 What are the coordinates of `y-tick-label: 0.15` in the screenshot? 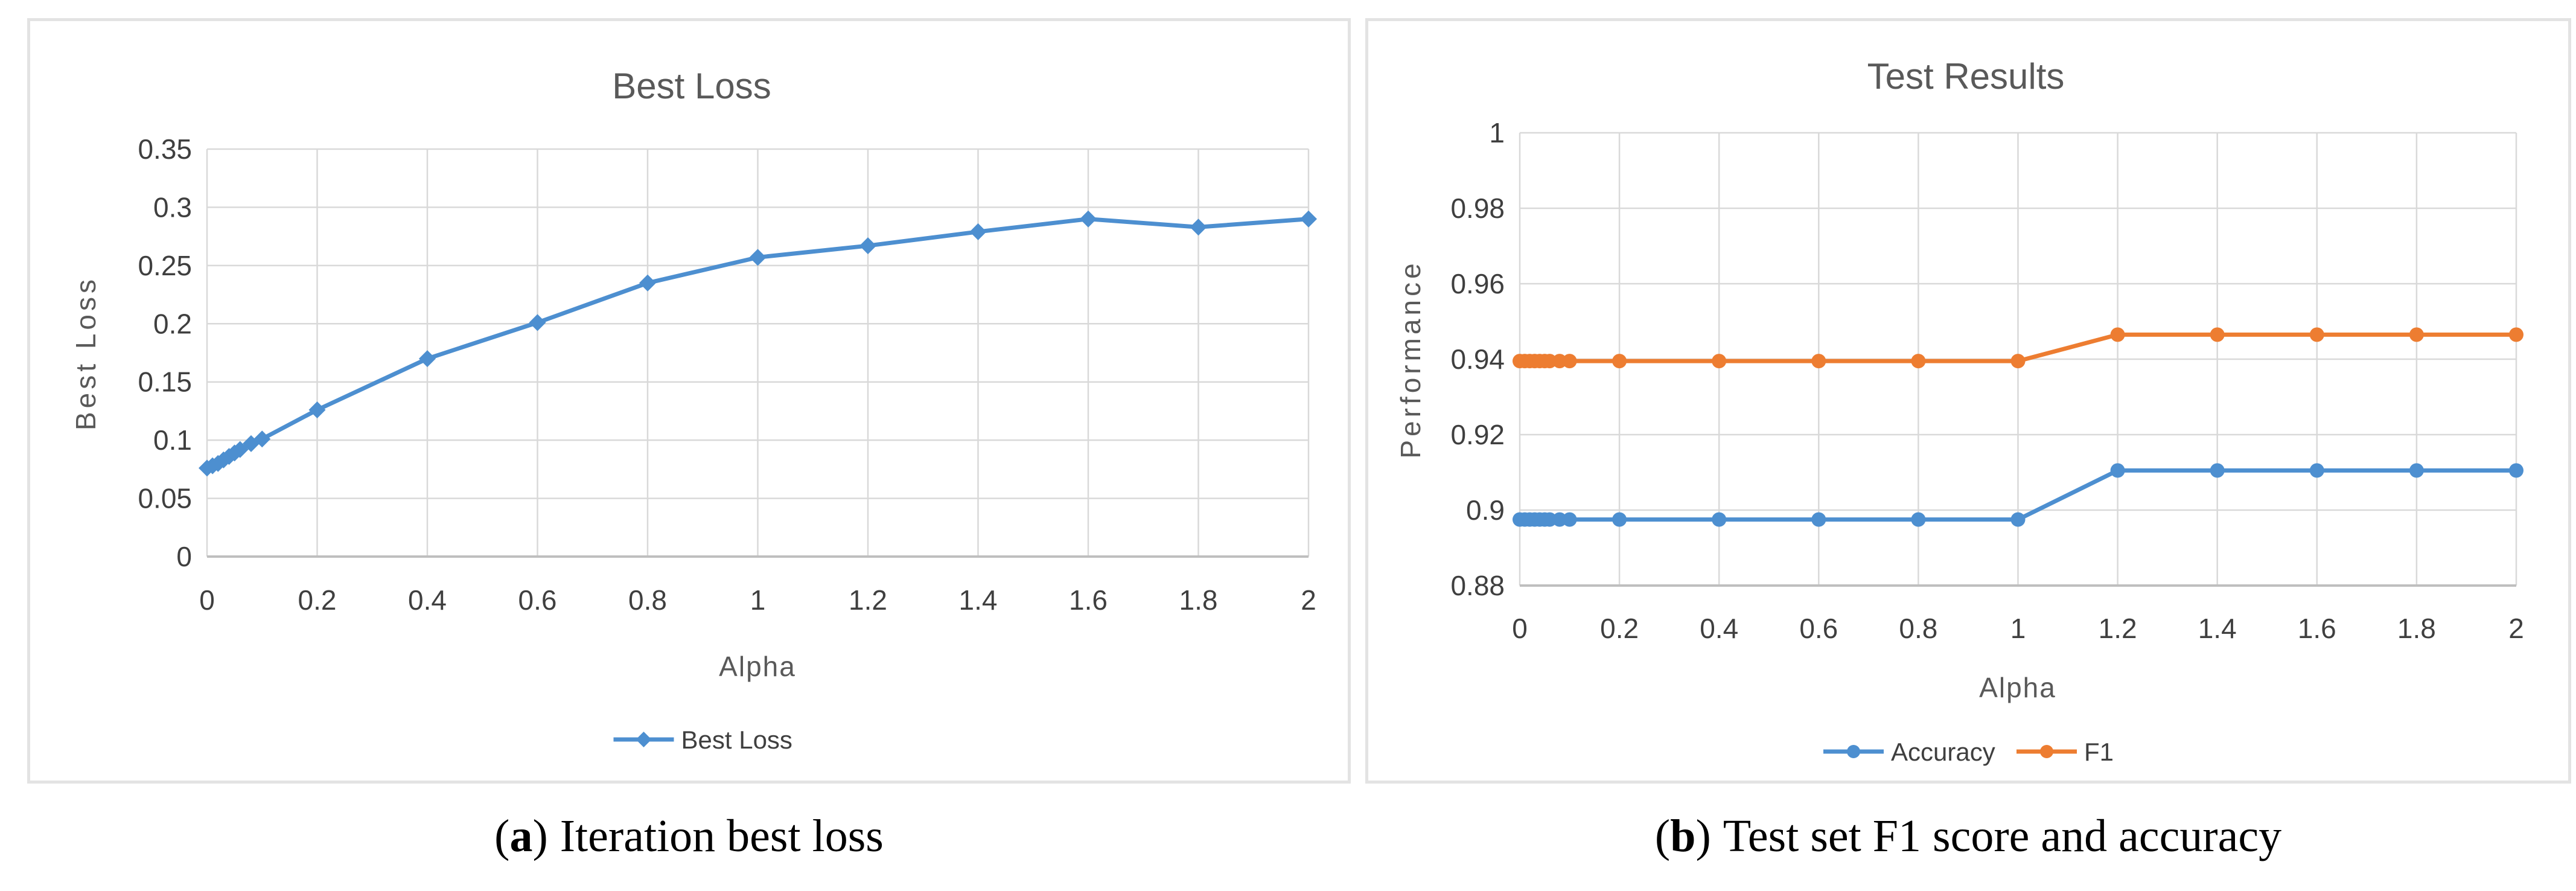 It's located at (165, 382).